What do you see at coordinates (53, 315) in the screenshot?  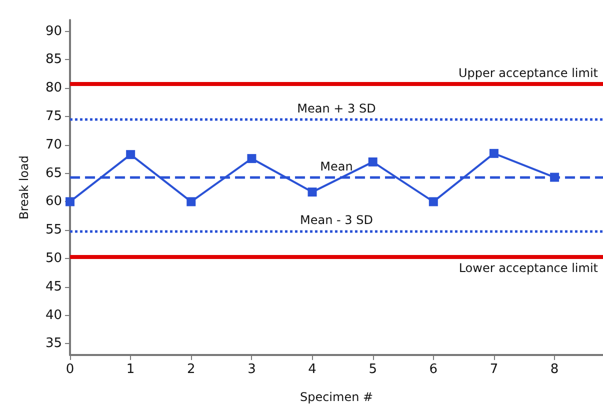 I see `y-tick-label: 40` at bounding box center [53, 315].